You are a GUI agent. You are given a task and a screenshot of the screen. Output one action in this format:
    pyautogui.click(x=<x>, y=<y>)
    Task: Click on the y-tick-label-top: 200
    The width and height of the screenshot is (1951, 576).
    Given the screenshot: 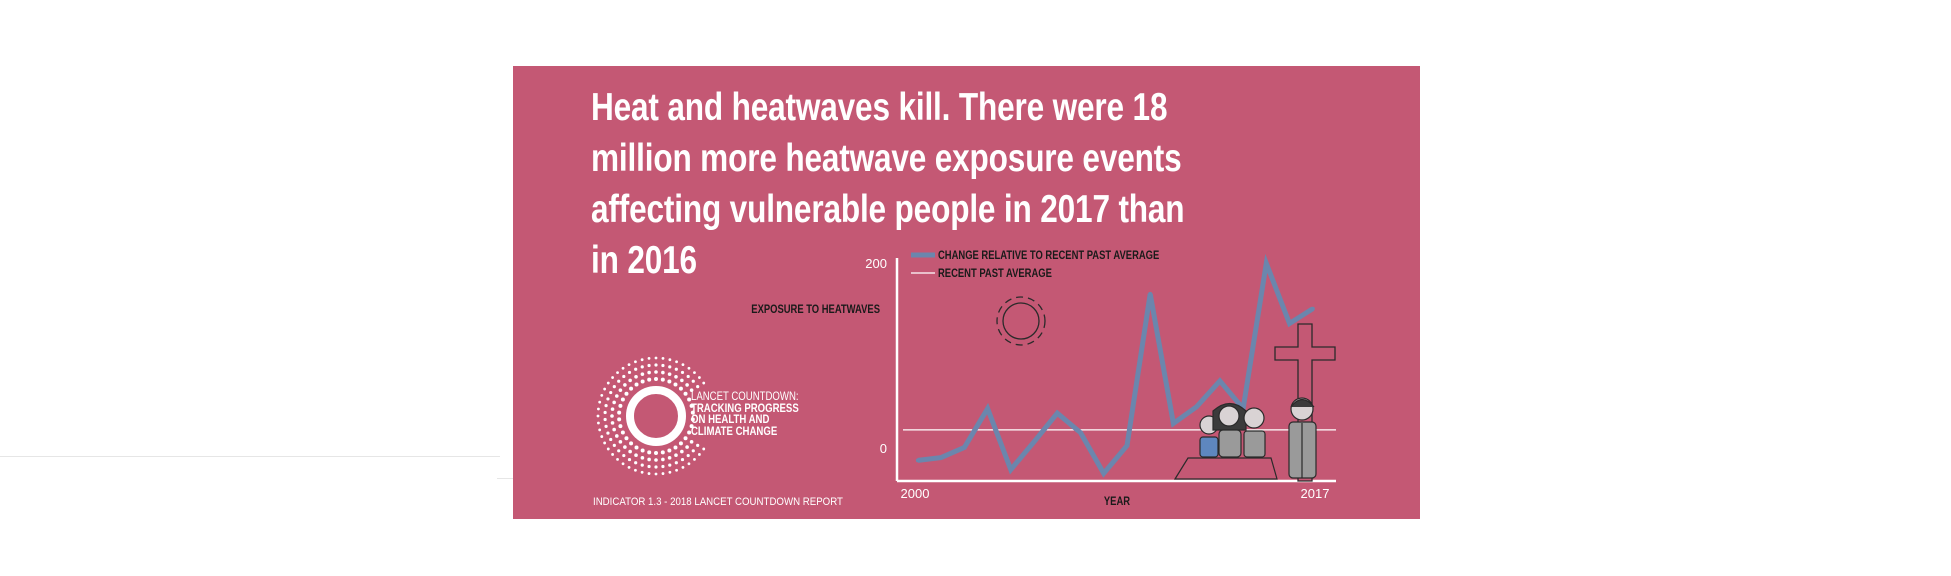 What is the action you would take?
    pyautogui.click(x=876, y=263)
    